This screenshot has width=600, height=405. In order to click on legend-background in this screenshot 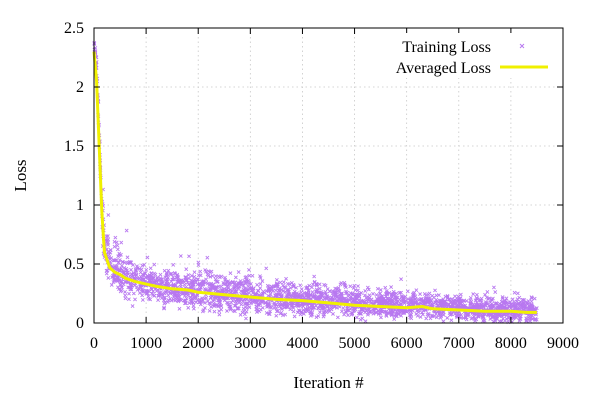, I will do `click(468, 55)`.